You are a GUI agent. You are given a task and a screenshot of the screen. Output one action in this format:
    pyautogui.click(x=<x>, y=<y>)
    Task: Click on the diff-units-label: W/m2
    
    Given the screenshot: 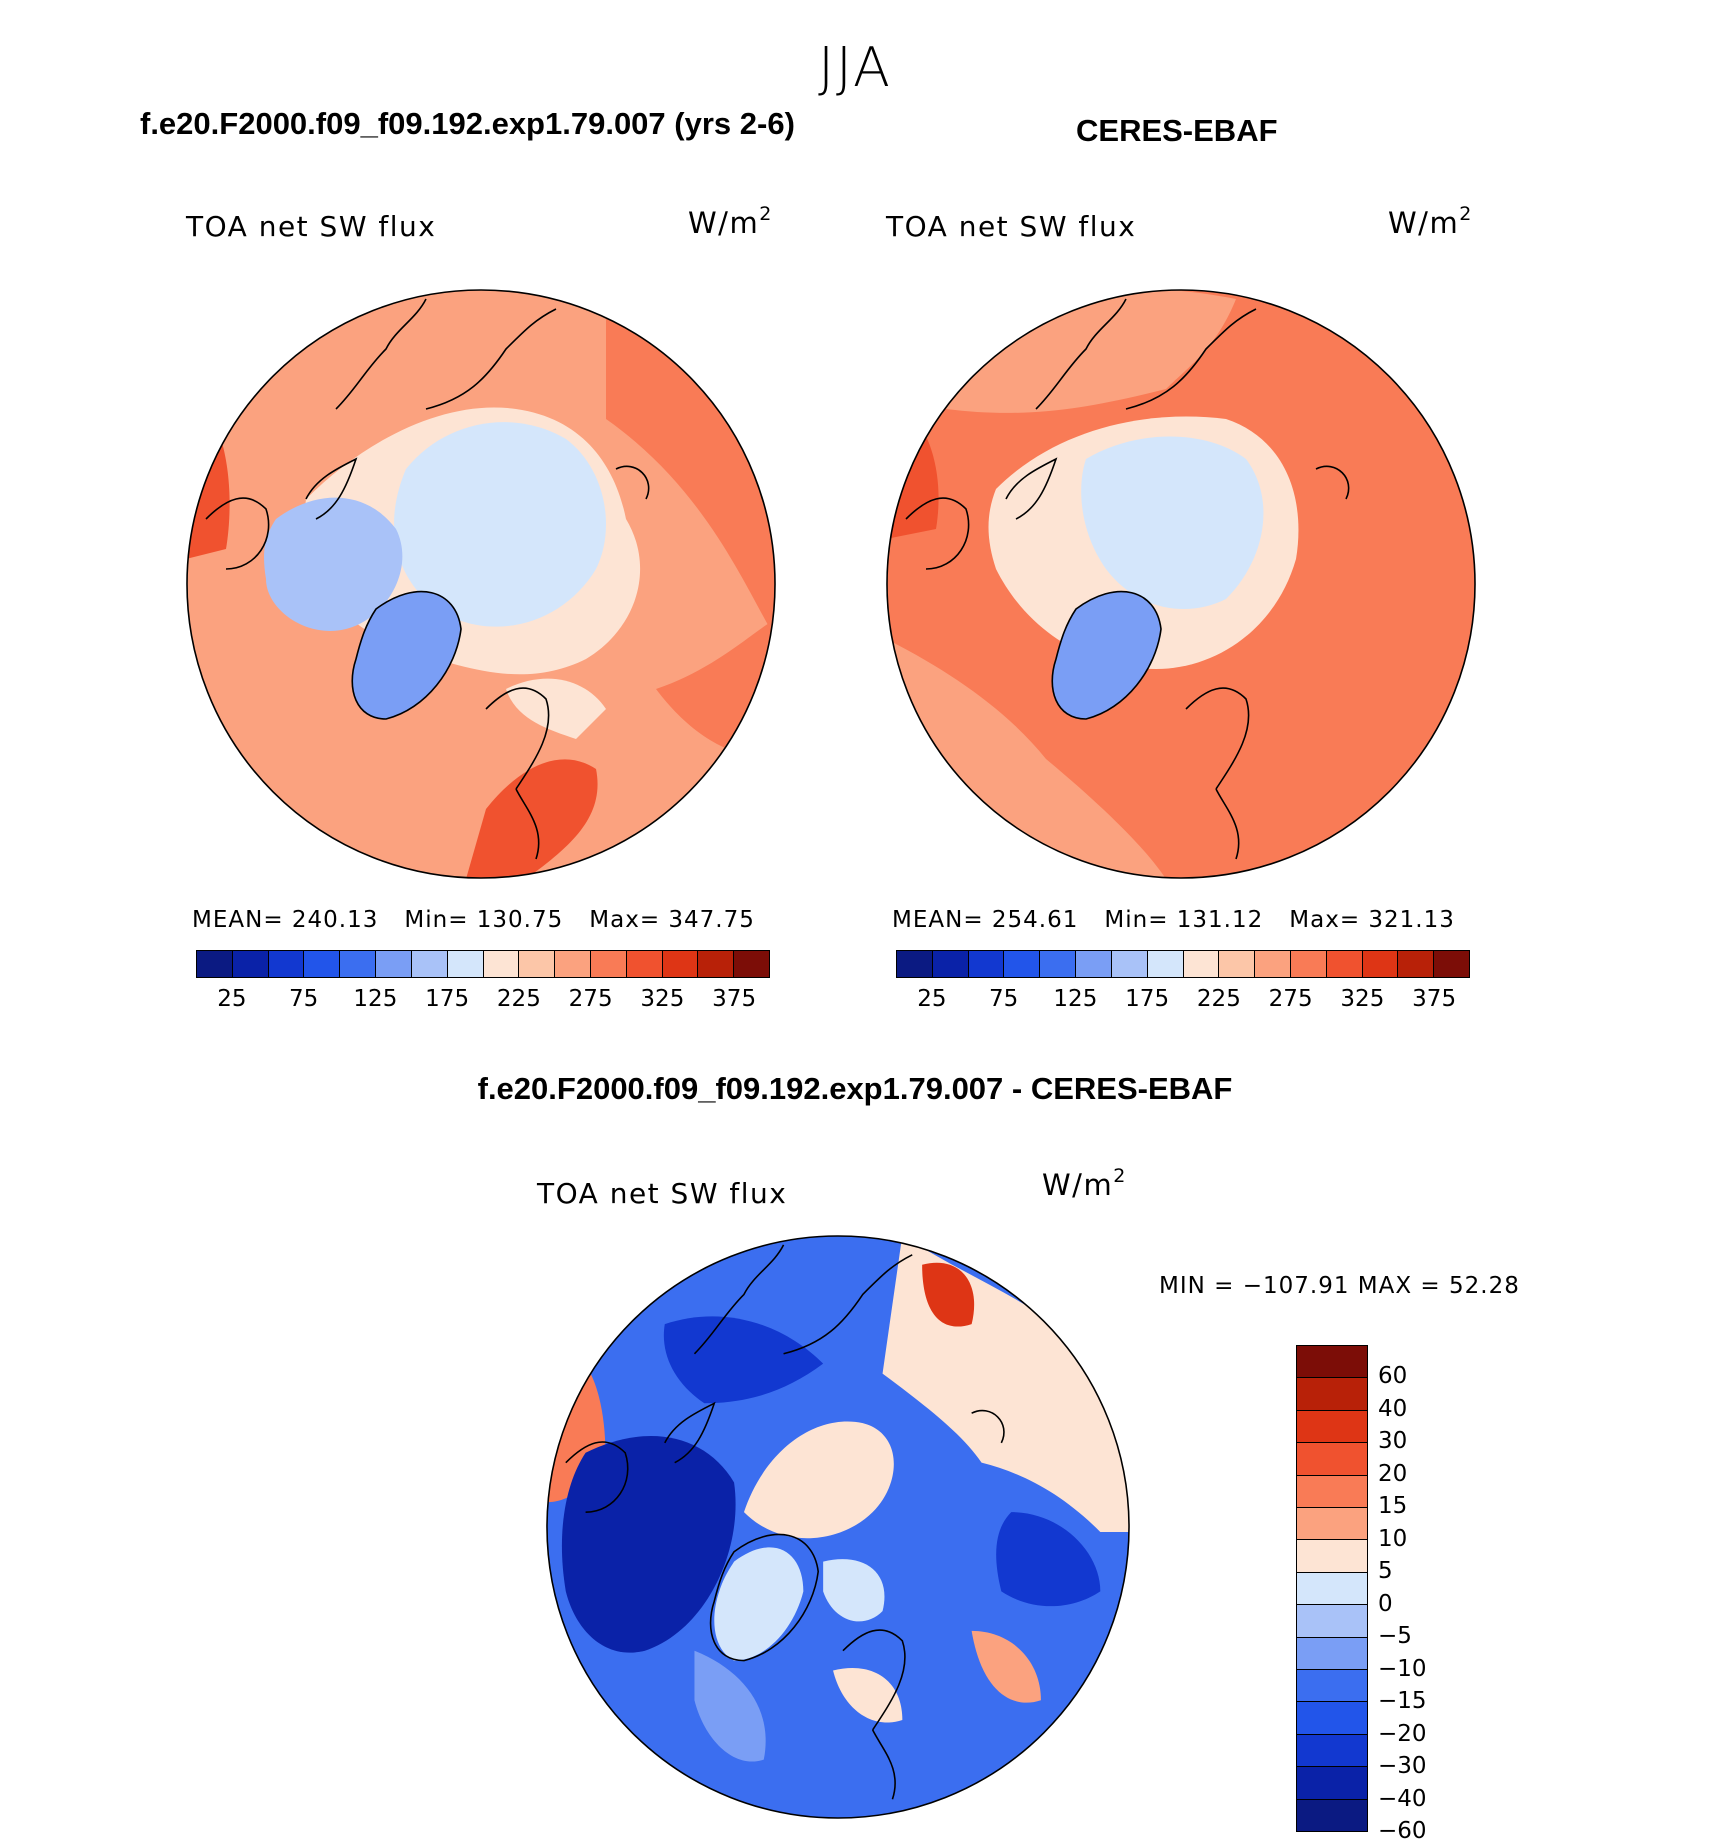 What is the action you would take?
    pyautogui.click(x=1084, y=1183)
    